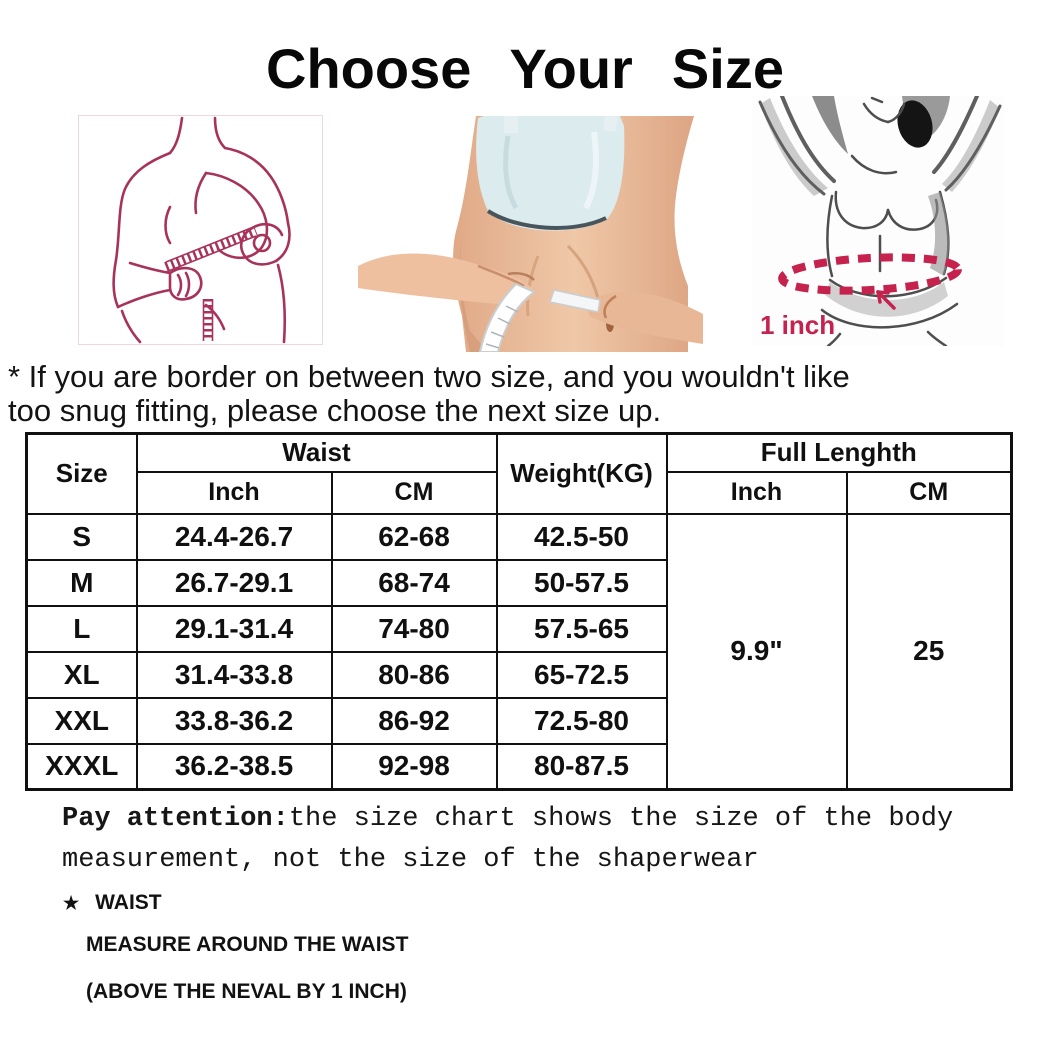 The image size is (1050, 1050). What do you see at coordinates (200, 230) in the screenshot?
I see `underbust-measure-line-art` at bounding box center [200, 230].